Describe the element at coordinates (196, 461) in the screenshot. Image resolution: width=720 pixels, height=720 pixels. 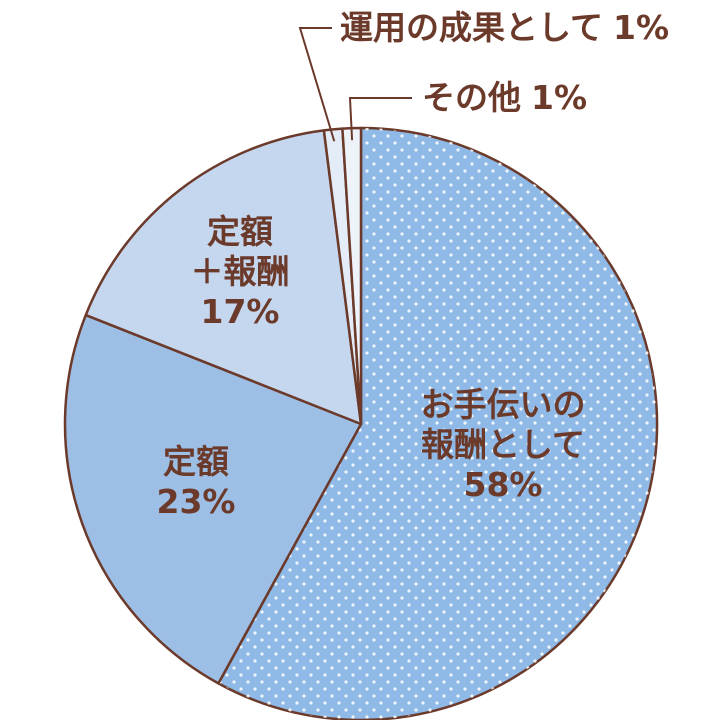
I see `category-label: 定額` at that location.